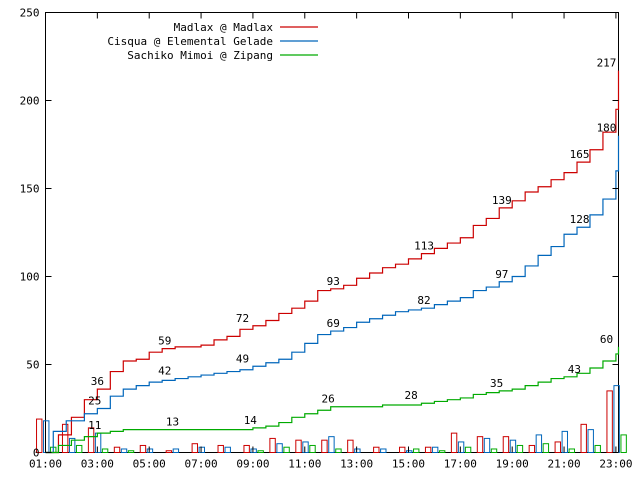 Image resolution: width=640 pixels, height=480 pixels. Describe the element at coordinates (36, 453) in the screenshot. I see `y-tick-label: 0` at that location.